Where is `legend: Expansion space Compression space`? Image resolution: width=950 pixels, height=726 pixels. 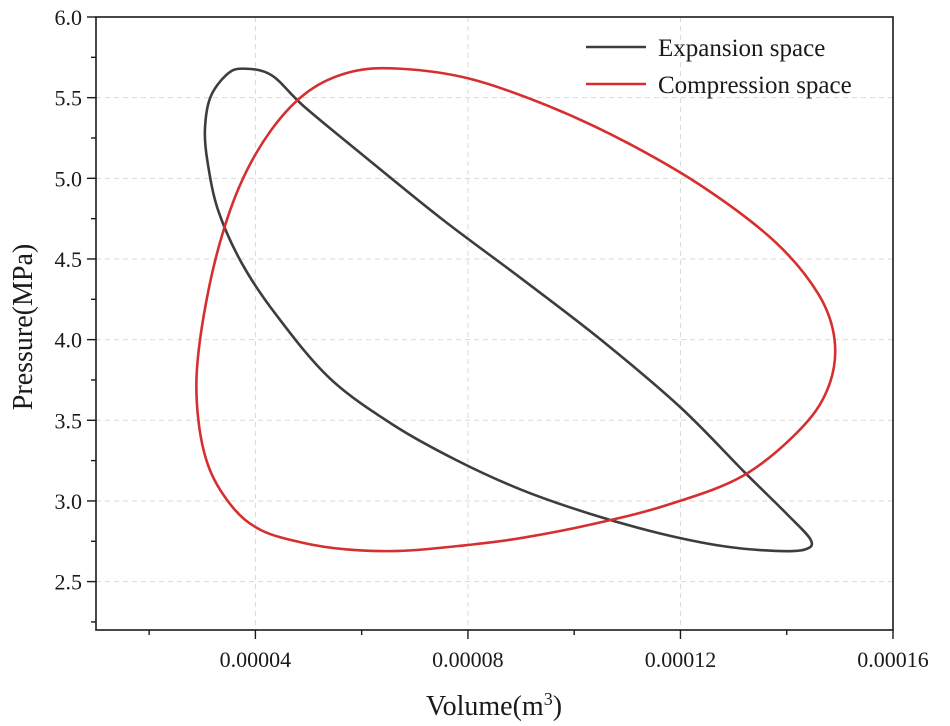
legend: Expansion space Compression space is located at coordinates (719, 67).